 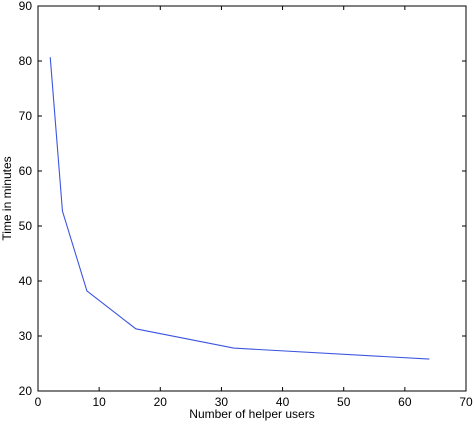 What do you see at coordinates (222, 402) in the screenshot?
I see `x-tick-label: 30` at bounding box center [222, 402].